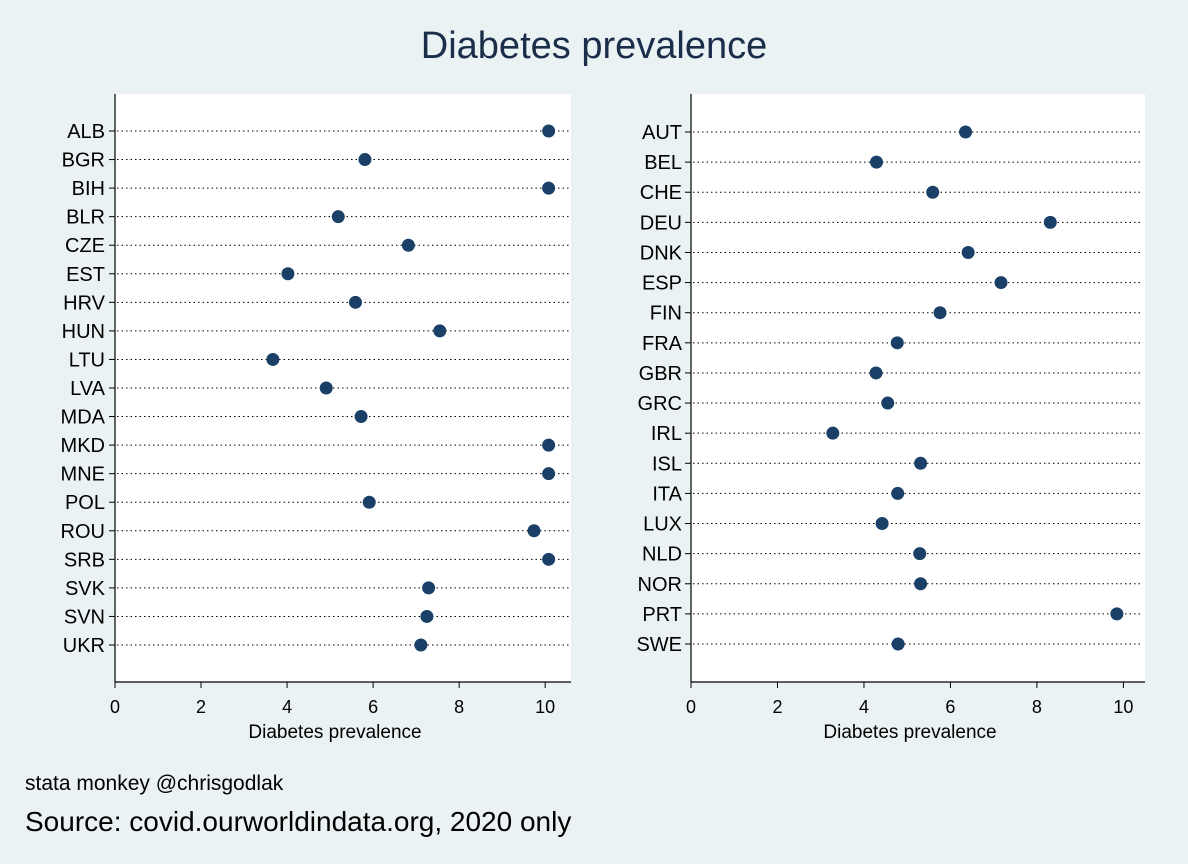 Image resolution: width=1188 pixels, height=864 pixels. Describe the element at coordinates (940, 313) in the screenshot. I see `data-point-FIN` at that location.